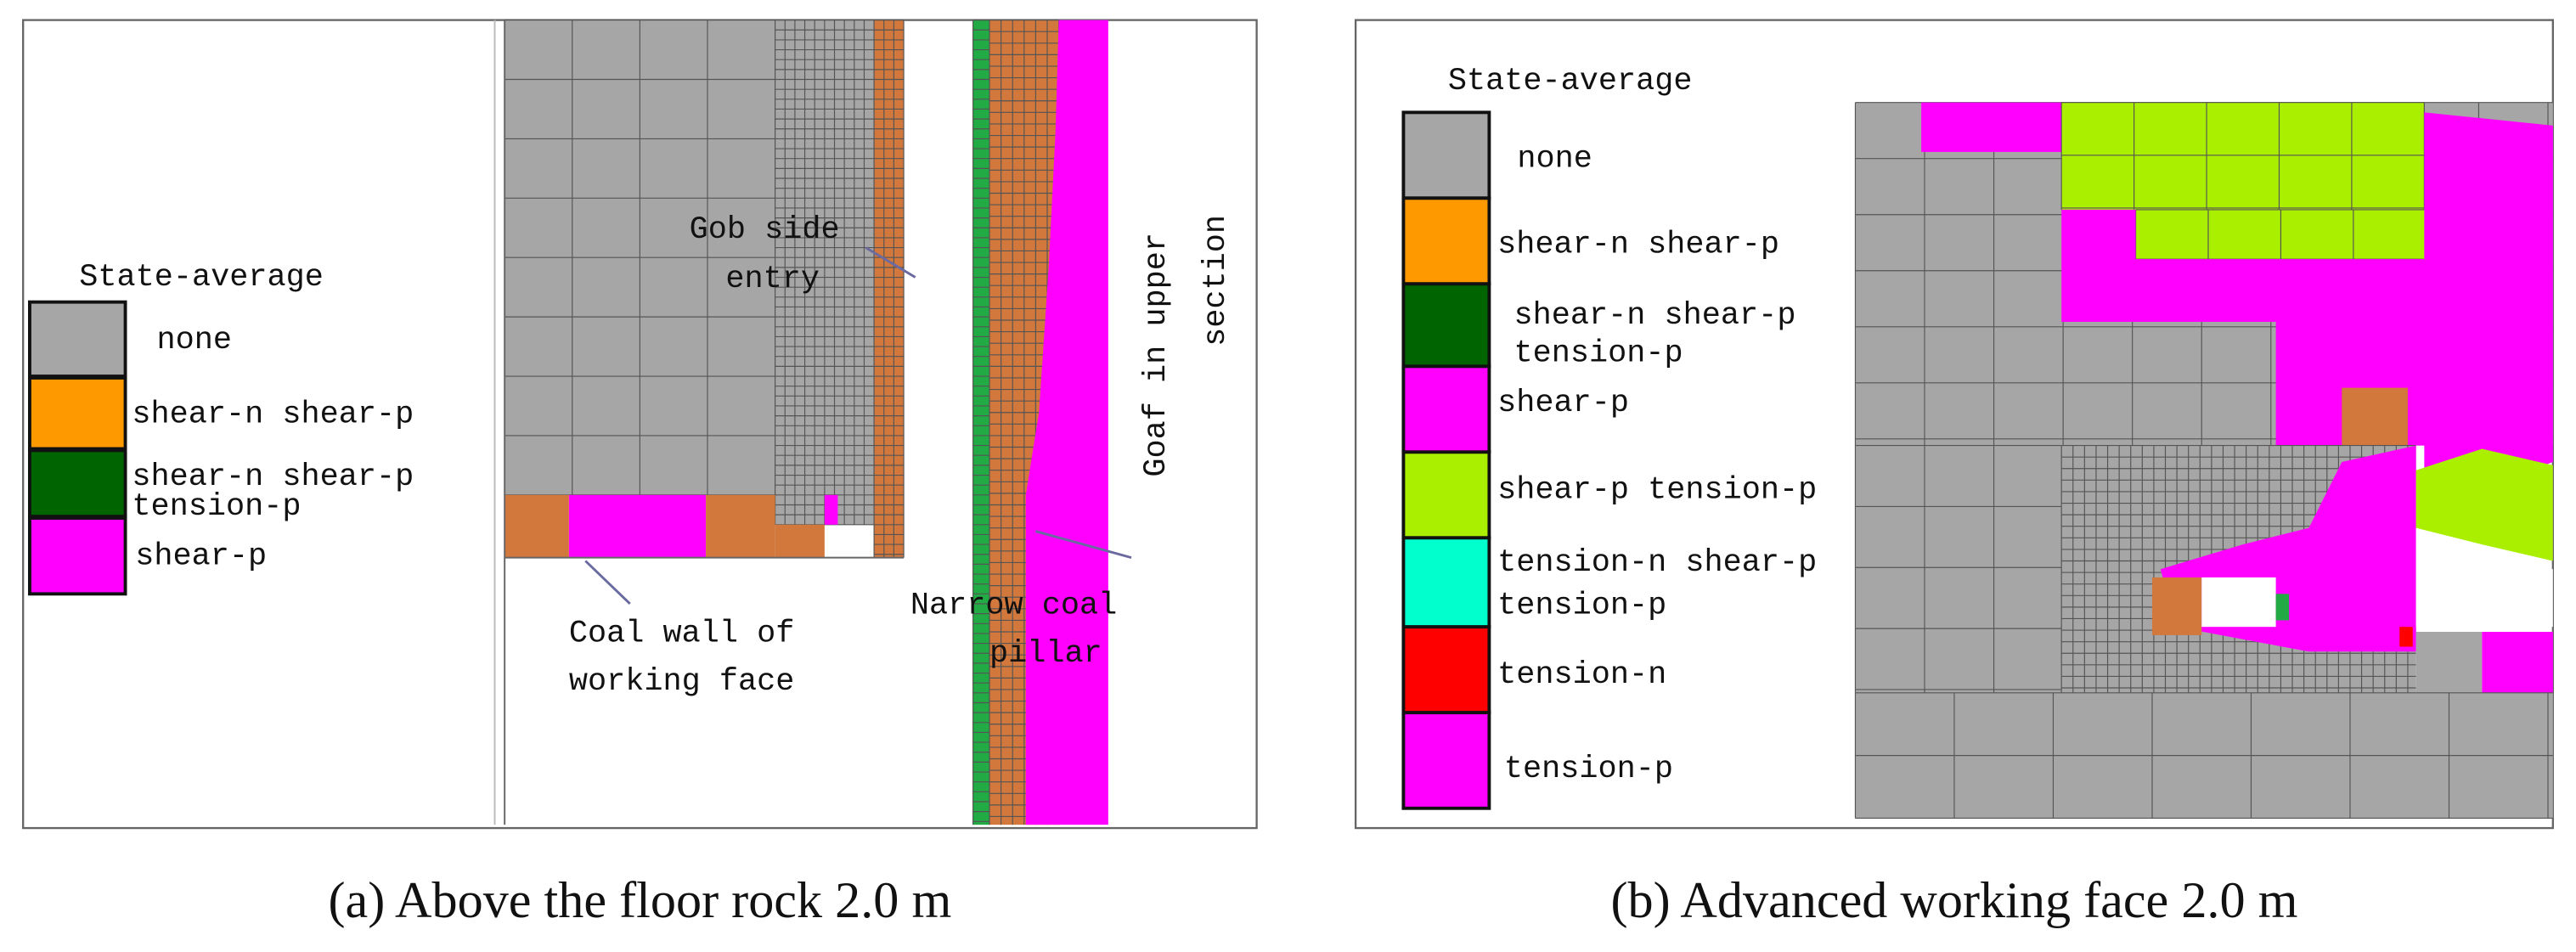 This screenshot has height=952, width=2576. What do you see at coordinates (682, 682) in the screenshot?
I see `annotation: working face` at bounding box center [682, 682].